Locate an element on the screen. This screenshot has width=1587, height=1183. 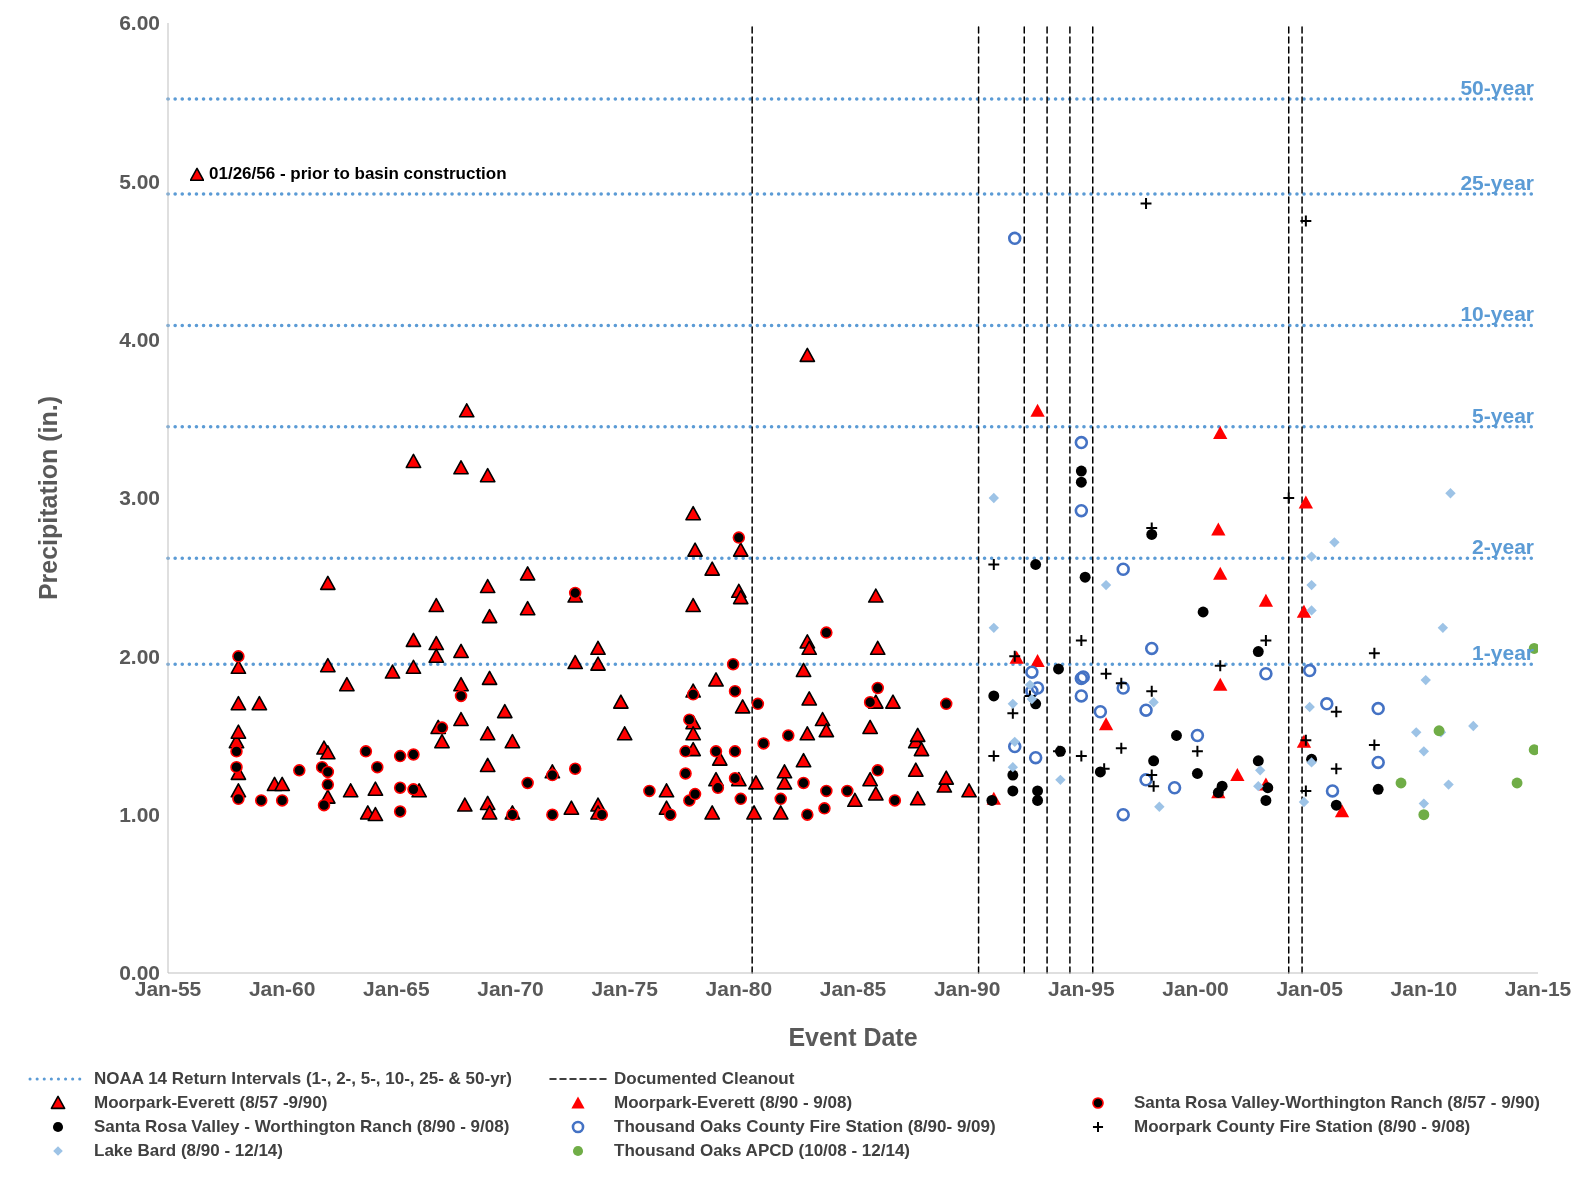
y-axis-title: Precipitation (in.) is located at coordinates (47, 498).